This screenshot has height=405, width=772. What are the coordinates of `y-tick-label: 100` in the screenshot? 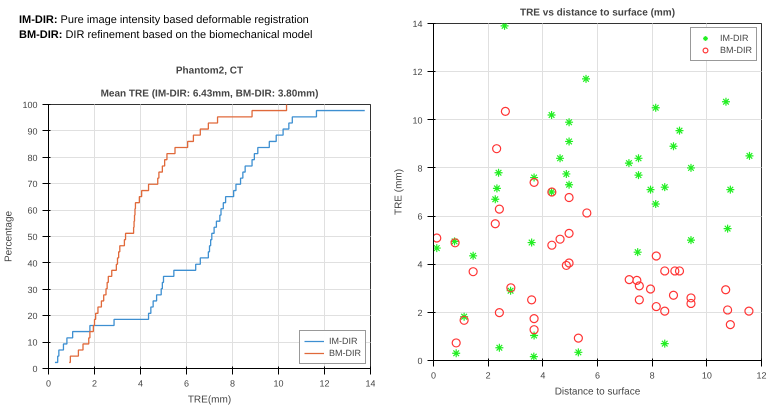 It's located at (30, 105).